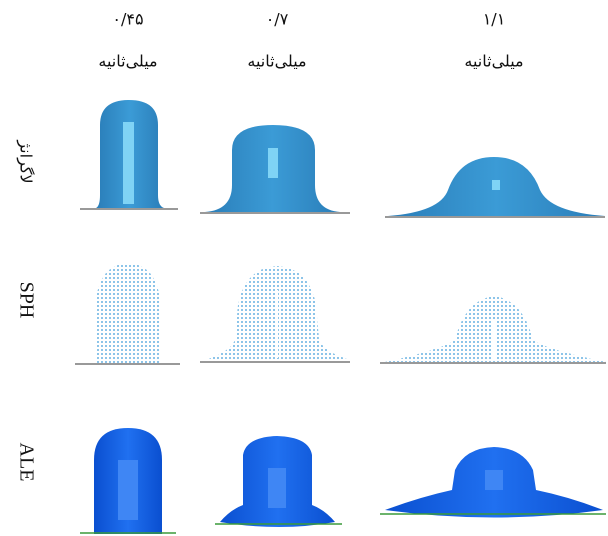 Image resolution: width=608 pixels, height=536 pixels. I want to click on column-time: ۱/۱, so click(494, 19).